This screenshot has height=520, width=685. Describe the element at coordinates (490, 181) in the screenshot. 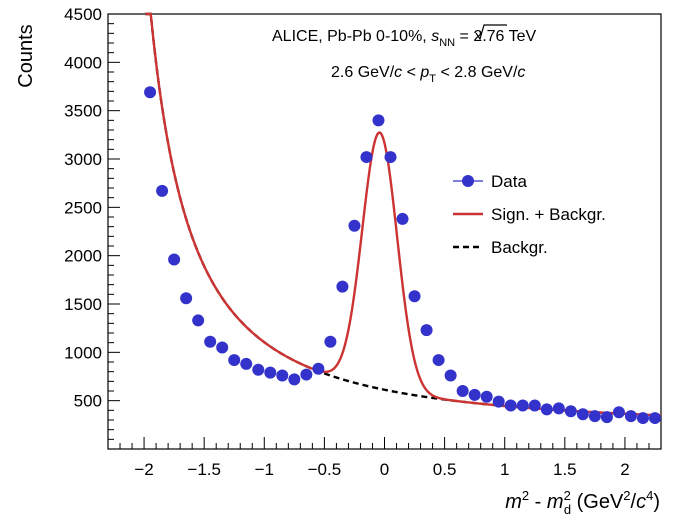

I see `legend-item-data: Data` at that location.